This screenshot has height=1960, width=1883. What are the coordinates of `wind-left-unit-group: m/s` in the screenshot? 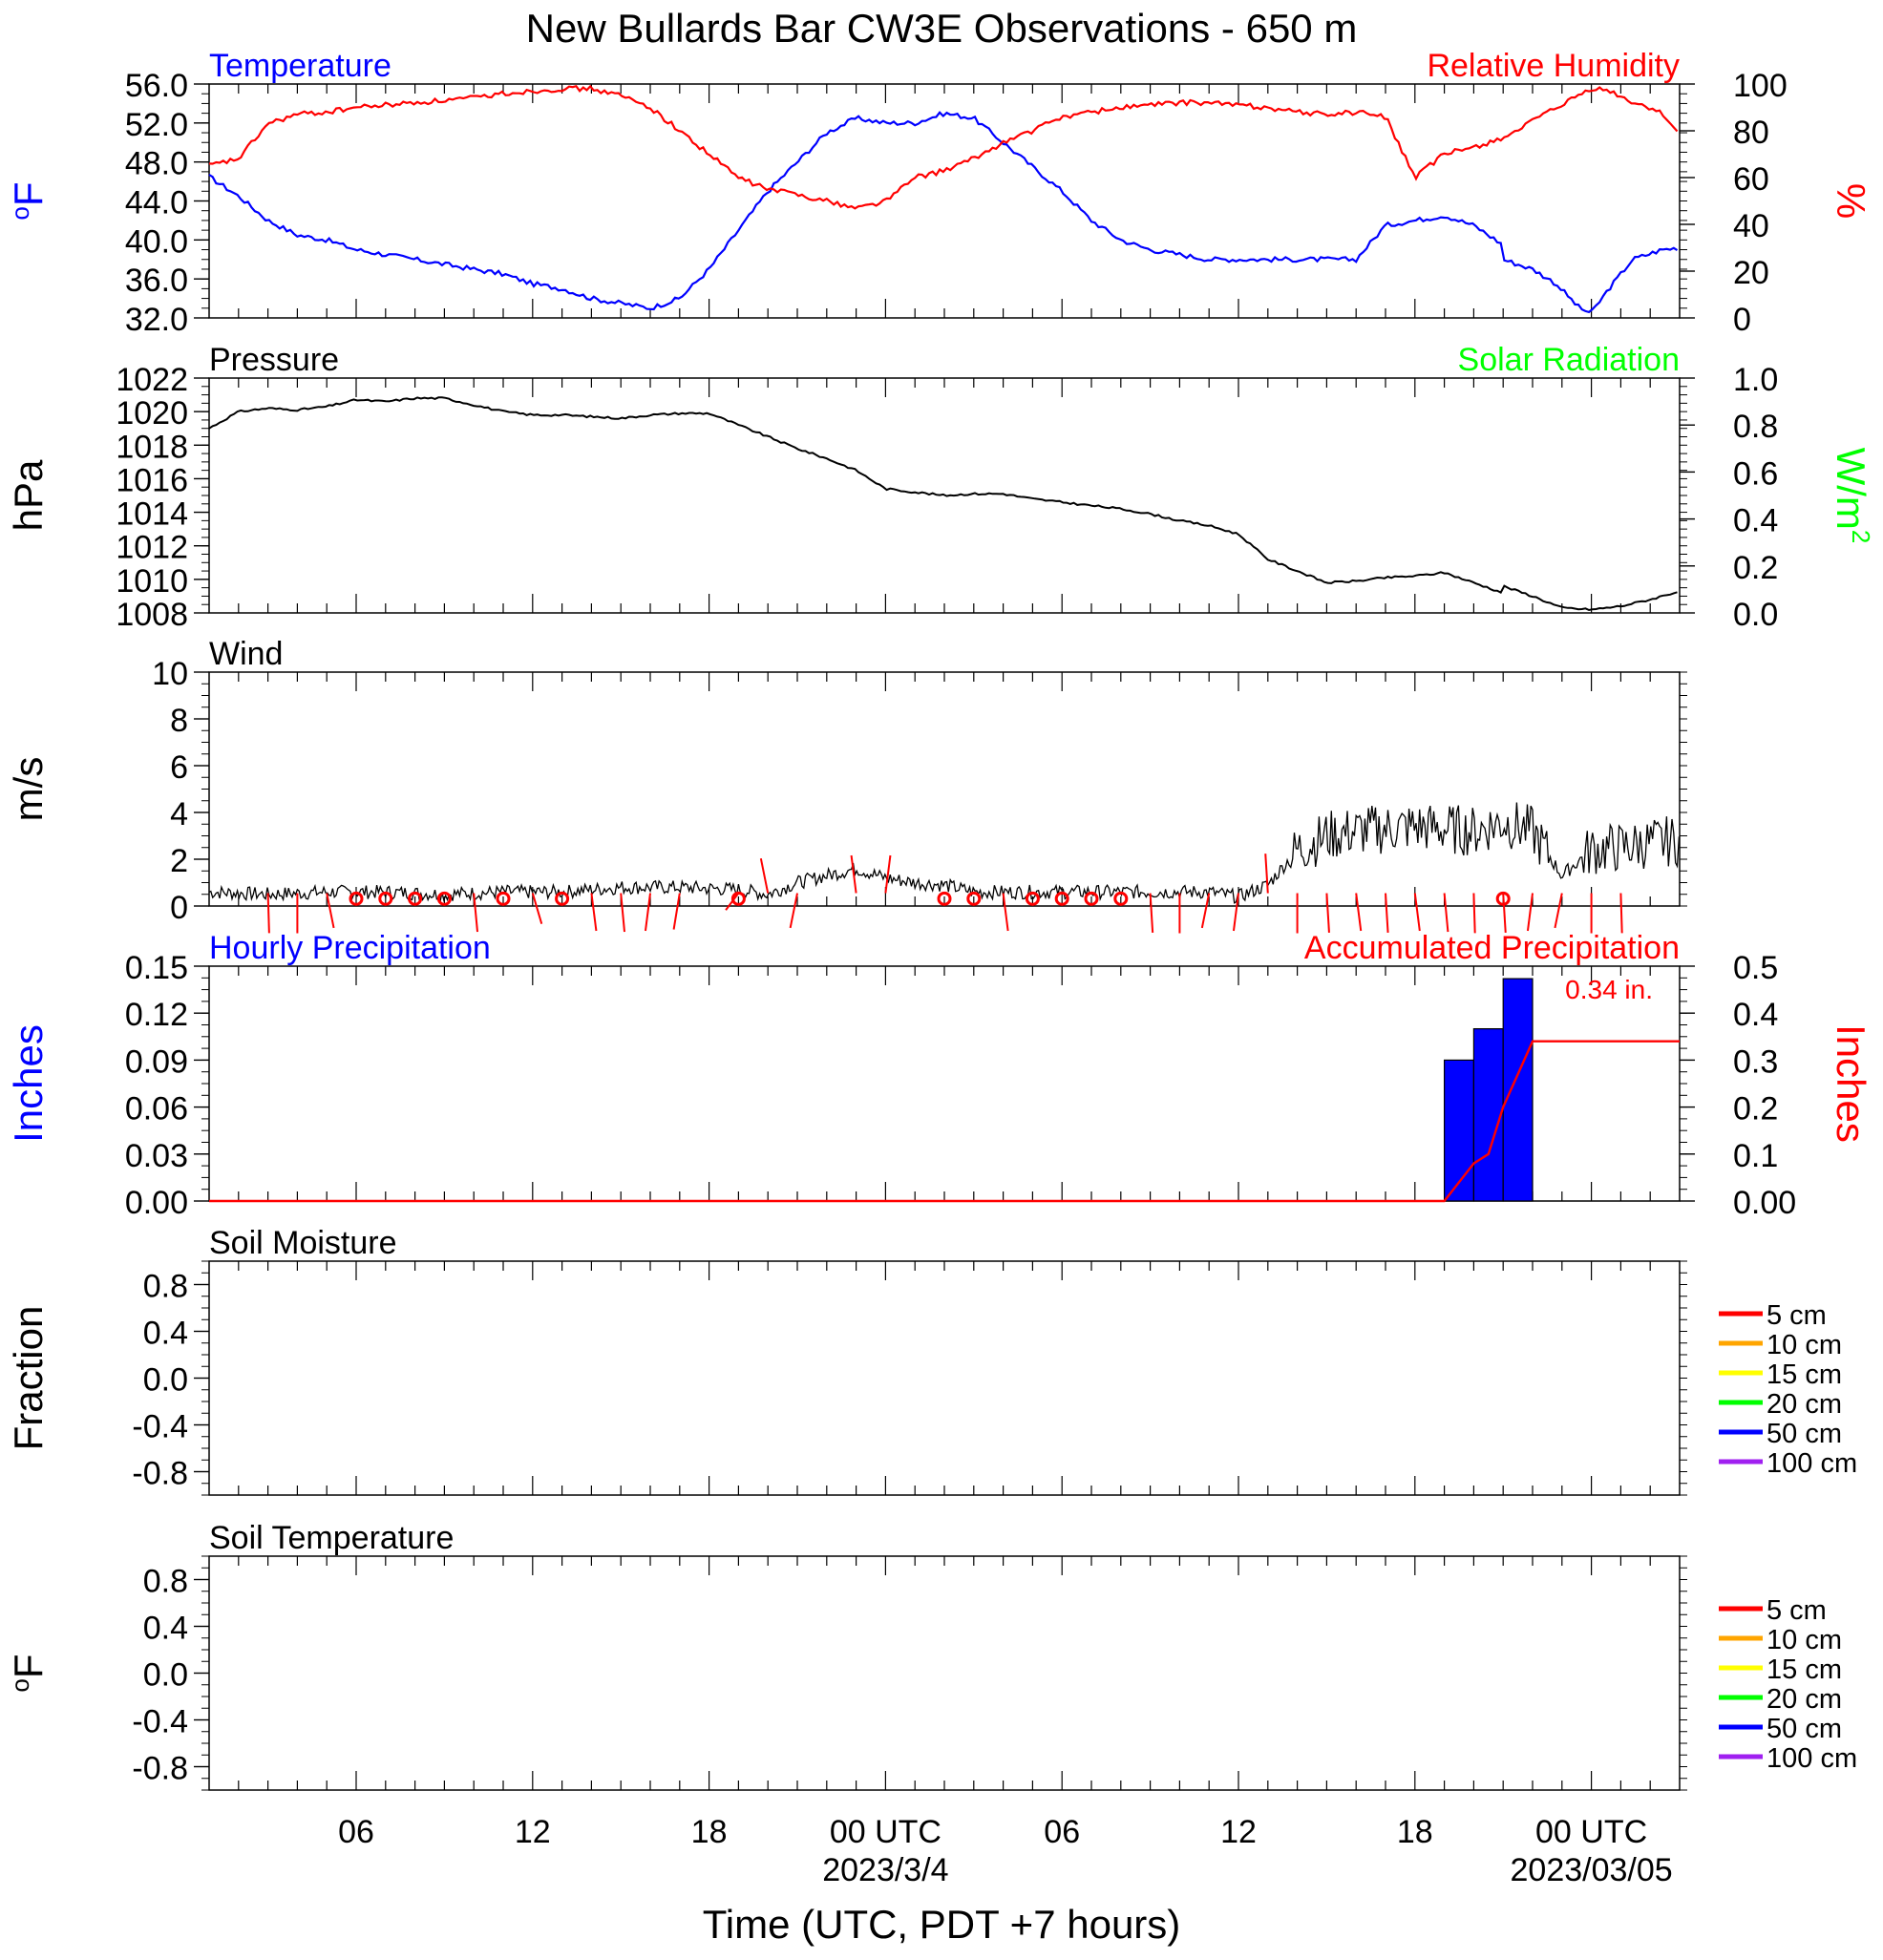 It's located at (28, 789).